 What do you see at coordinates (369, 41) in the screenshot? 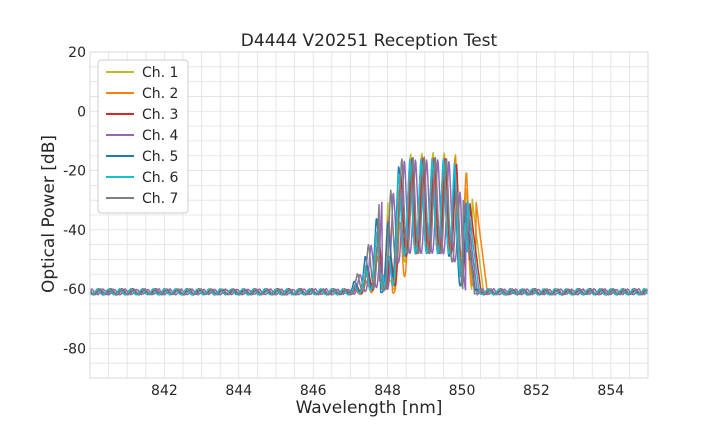
I see `chart-title: D4444 V20251 Reception Test` at bounding box center [369, 41].